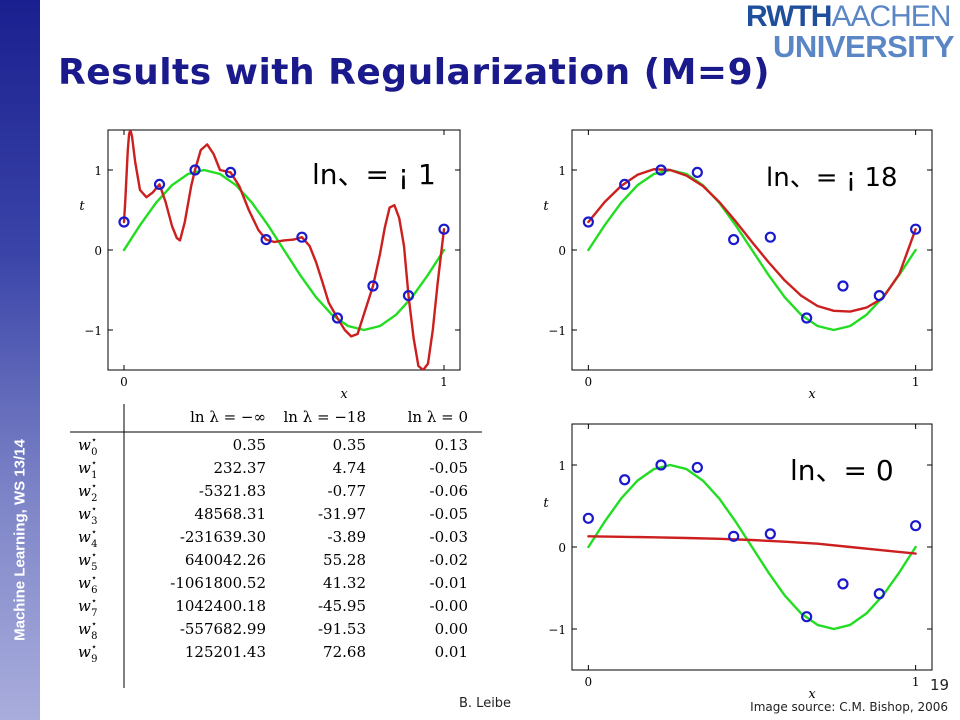 Image resolution: width=960 pixels, height=720 pixels. I want to click on slide-title: Results with Regularization (M=9), so click(414, 72).